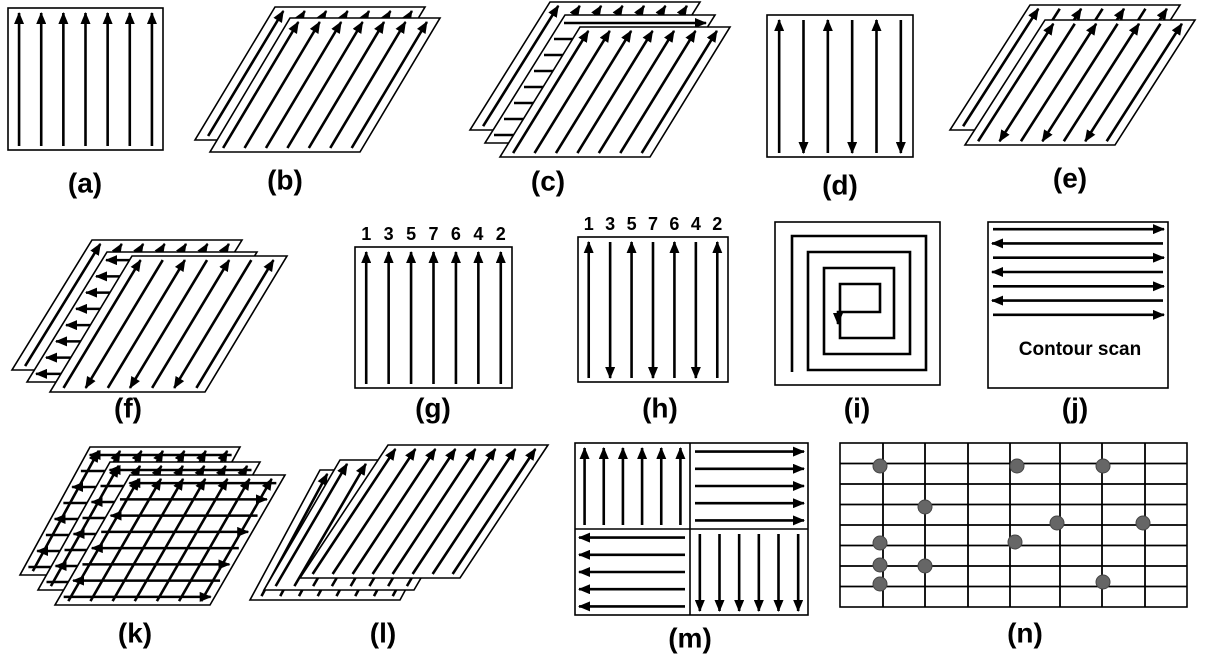 The width and height of the screenshot is (1205, 659). What do you see at coordinates (660, 407) in the screenshot?
I see `panel-label: (h)` at bounding box center [660, 407].